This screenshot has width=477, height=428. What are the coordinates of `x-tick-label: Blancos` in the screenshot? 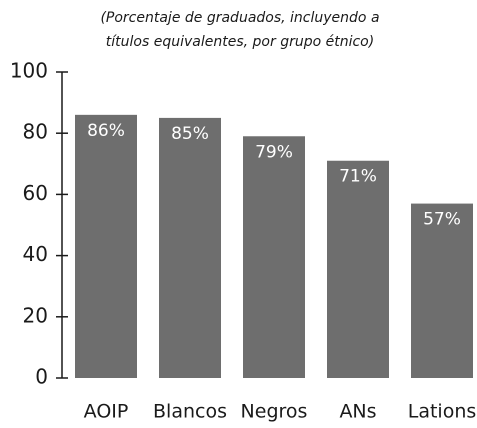 It's located at (190, 412).